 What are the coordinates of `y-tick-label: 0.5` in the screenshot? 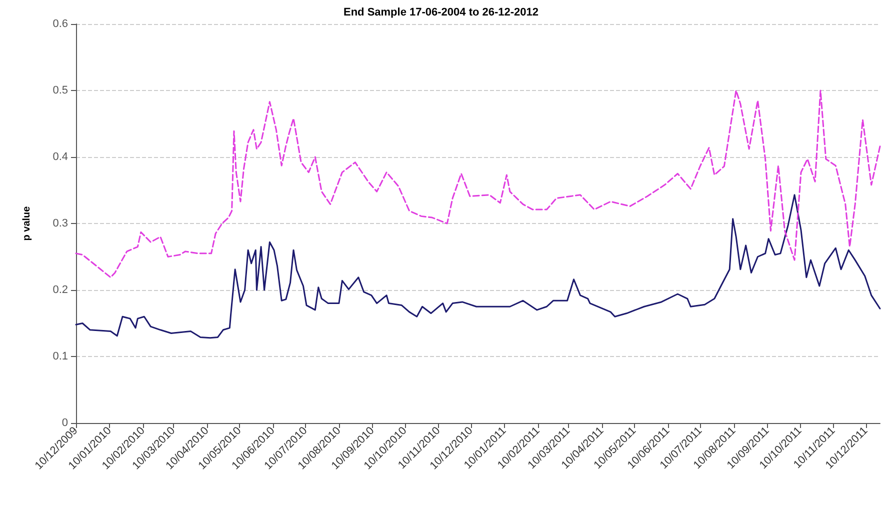 It's located at (60, 90).